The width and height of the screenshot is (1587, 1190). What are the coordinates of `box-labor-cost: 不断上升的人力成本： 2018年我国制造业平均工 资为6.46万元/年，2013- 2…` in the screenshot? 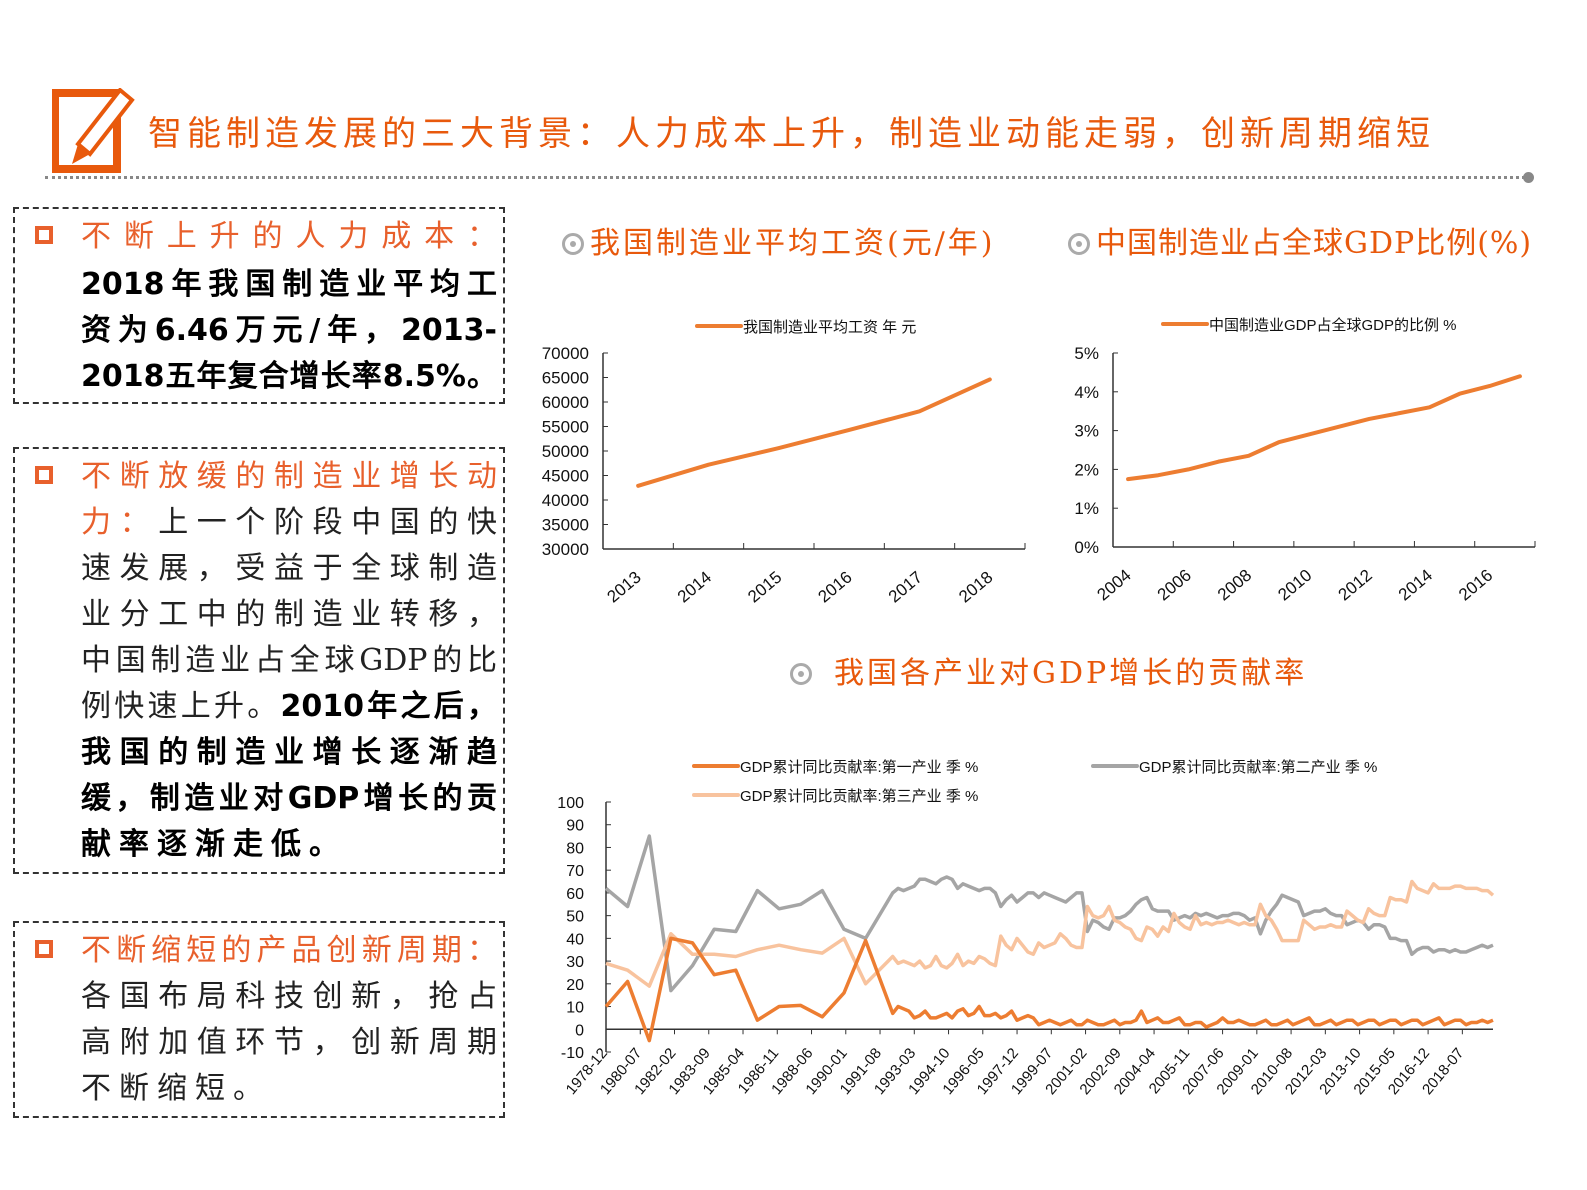 It's located at (259, 305).